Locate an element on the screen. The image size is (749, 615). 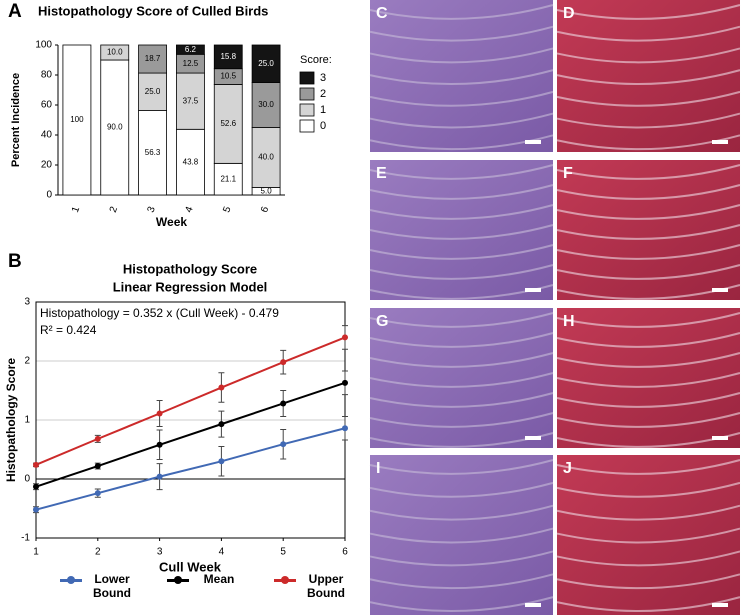
data-label: 5.0 is located at coordinates (267, 190).